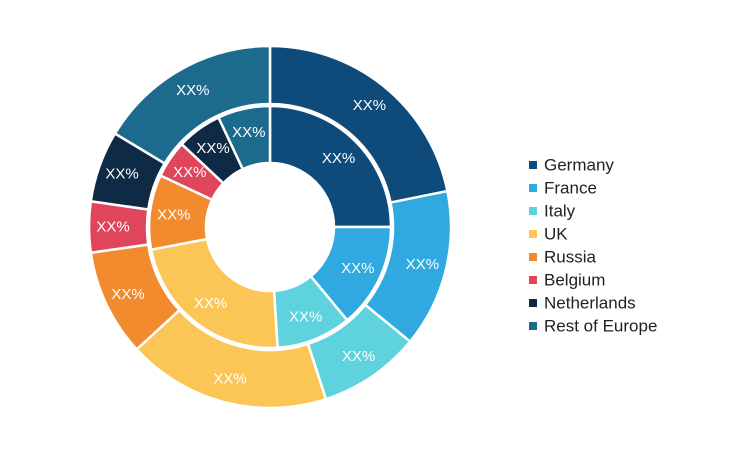  What do you see at coordinates (192, 104) in the screenshot?
I see `outer-slice-rest-of-europe` at bounding box center [192, 104].